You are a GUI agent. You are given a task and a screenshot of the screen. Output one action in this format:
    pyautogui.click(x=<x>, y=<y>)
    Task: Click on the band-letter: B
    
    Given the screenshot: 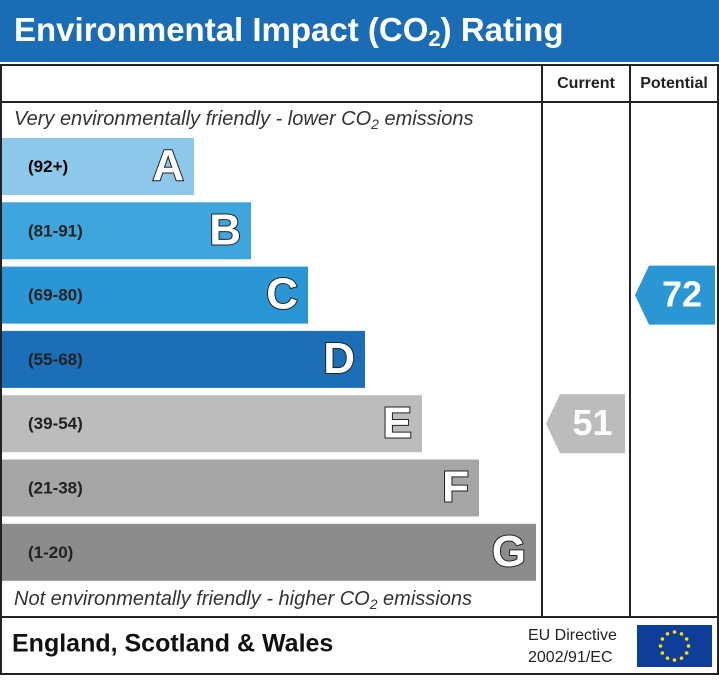 What is the action you would take?
    pyautogui.click(x=225, y=229)
    